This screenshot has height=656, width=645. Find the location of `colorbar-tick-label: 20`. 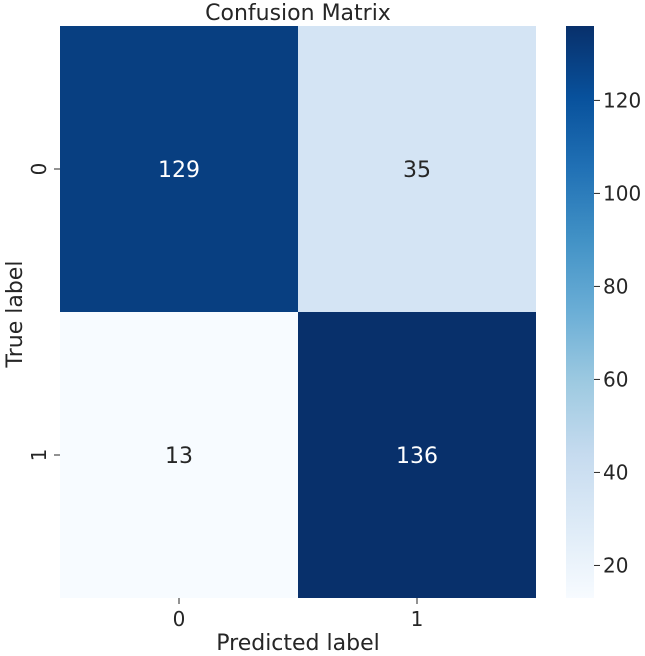

colorbar-tick-label: 20 is located at coordinates (615, 565).